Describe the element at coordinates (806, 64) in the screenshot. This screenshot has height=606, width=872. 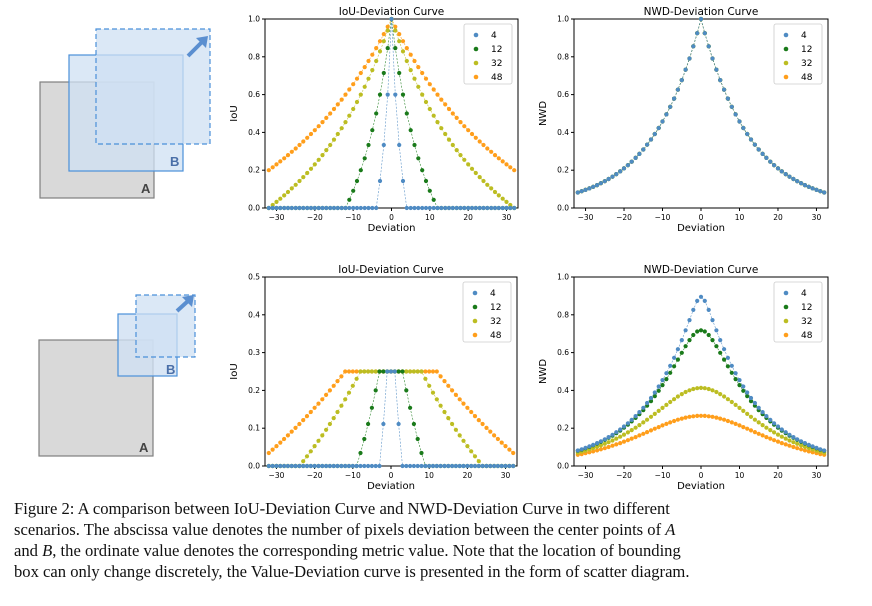
I see `legend-label: 32` at that location.